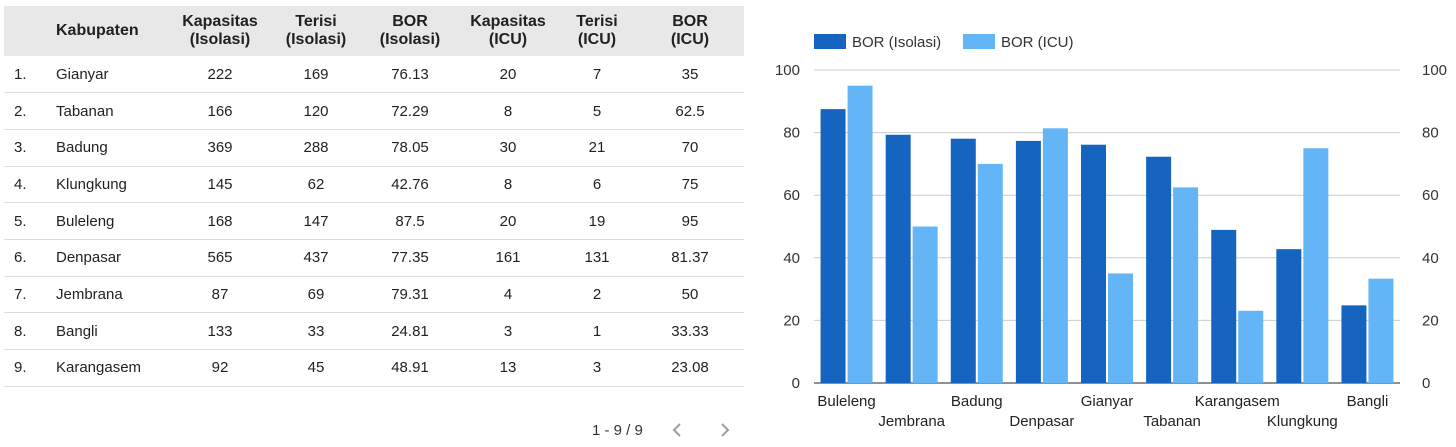 This screenshot has height=447, width=1456. Describe the element at coordinates (374, 148) in the screenshot. I see `table-row: 3. Badung 369 288 78.05 30 21 70` at that location.